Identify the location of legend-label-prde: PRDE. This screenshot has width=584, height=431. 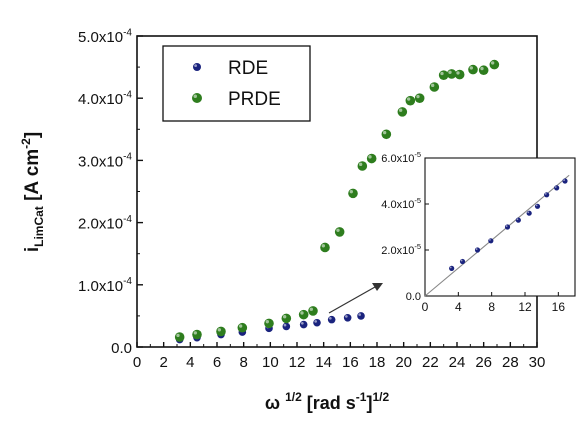
(254, 99).